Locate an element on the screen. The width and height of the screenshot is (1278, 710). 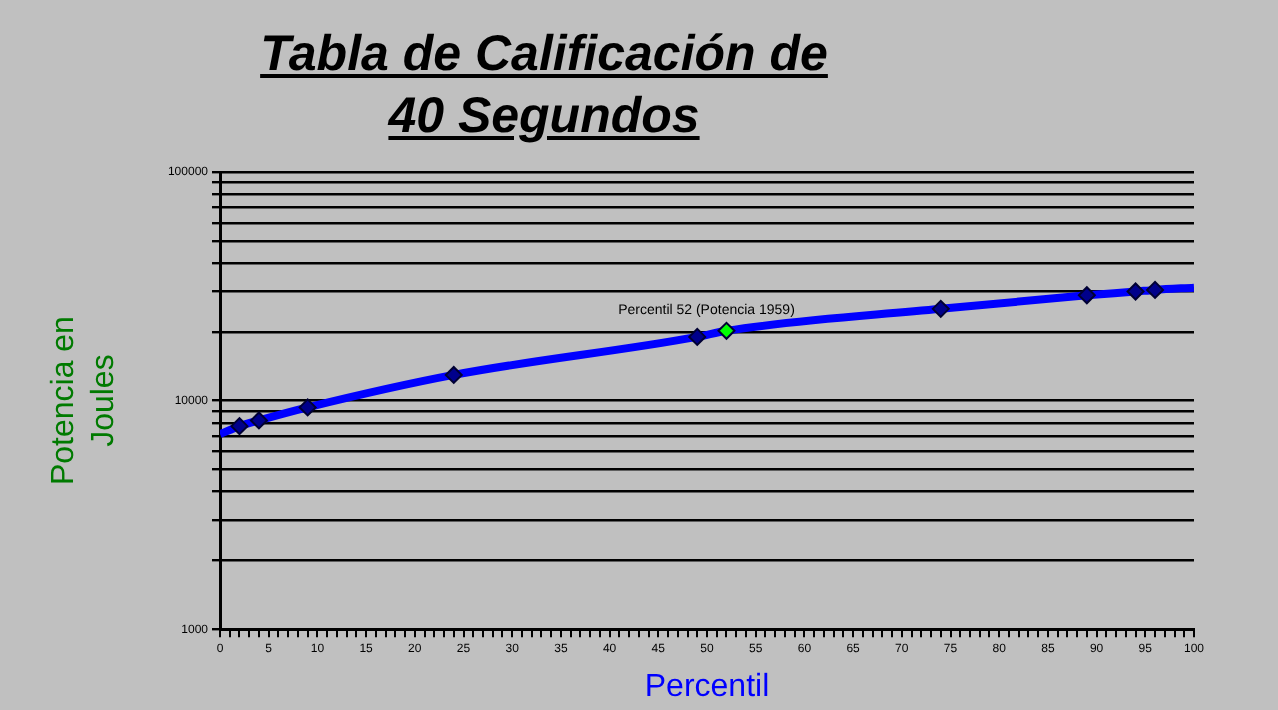
chart-title: Tabla de Calificación de 40 Segundos is located at coordinates (544, 86).